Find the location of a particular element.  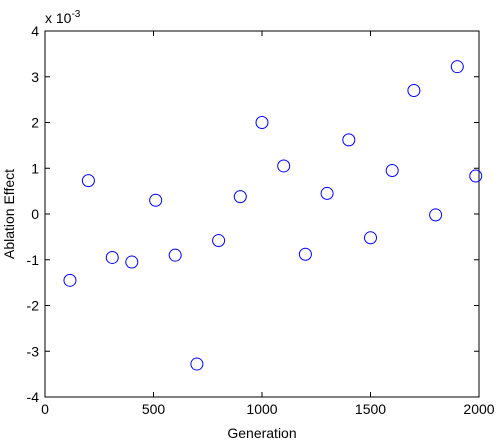

y-tick-label: -4 is located at coordinates (33, 397).